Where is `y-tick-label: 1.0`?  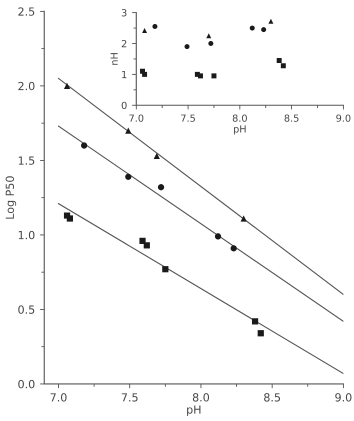
y-tick-label: 1.0 is located at coordinates (26, 235).